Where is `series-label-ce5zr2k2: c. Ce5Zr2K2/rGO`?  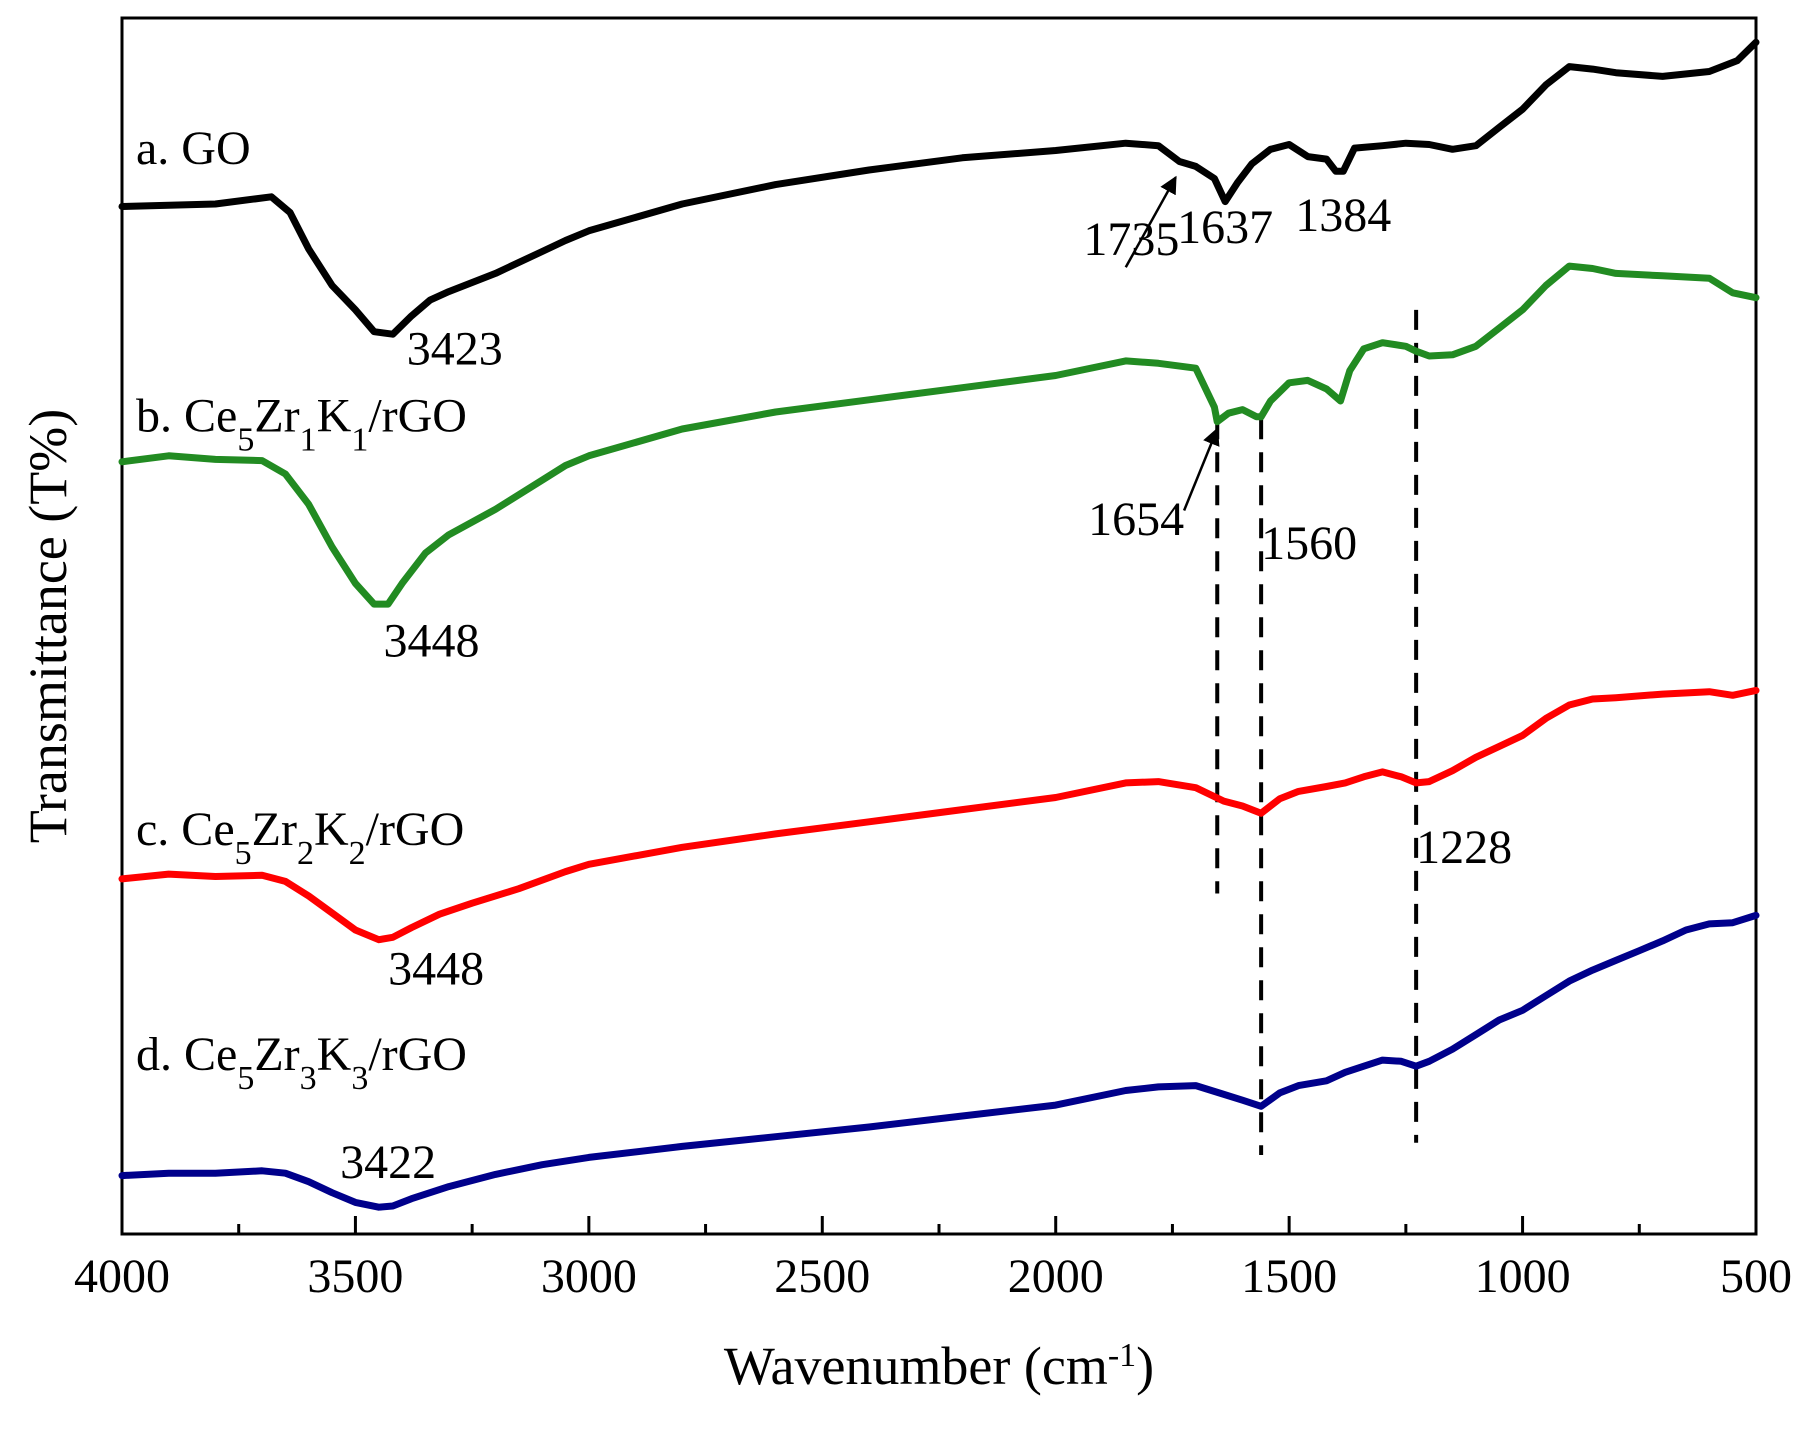
series-label-ce5zr2k2: c. Ce5Zr2K2/rGO is located at coordinates (300, 837).